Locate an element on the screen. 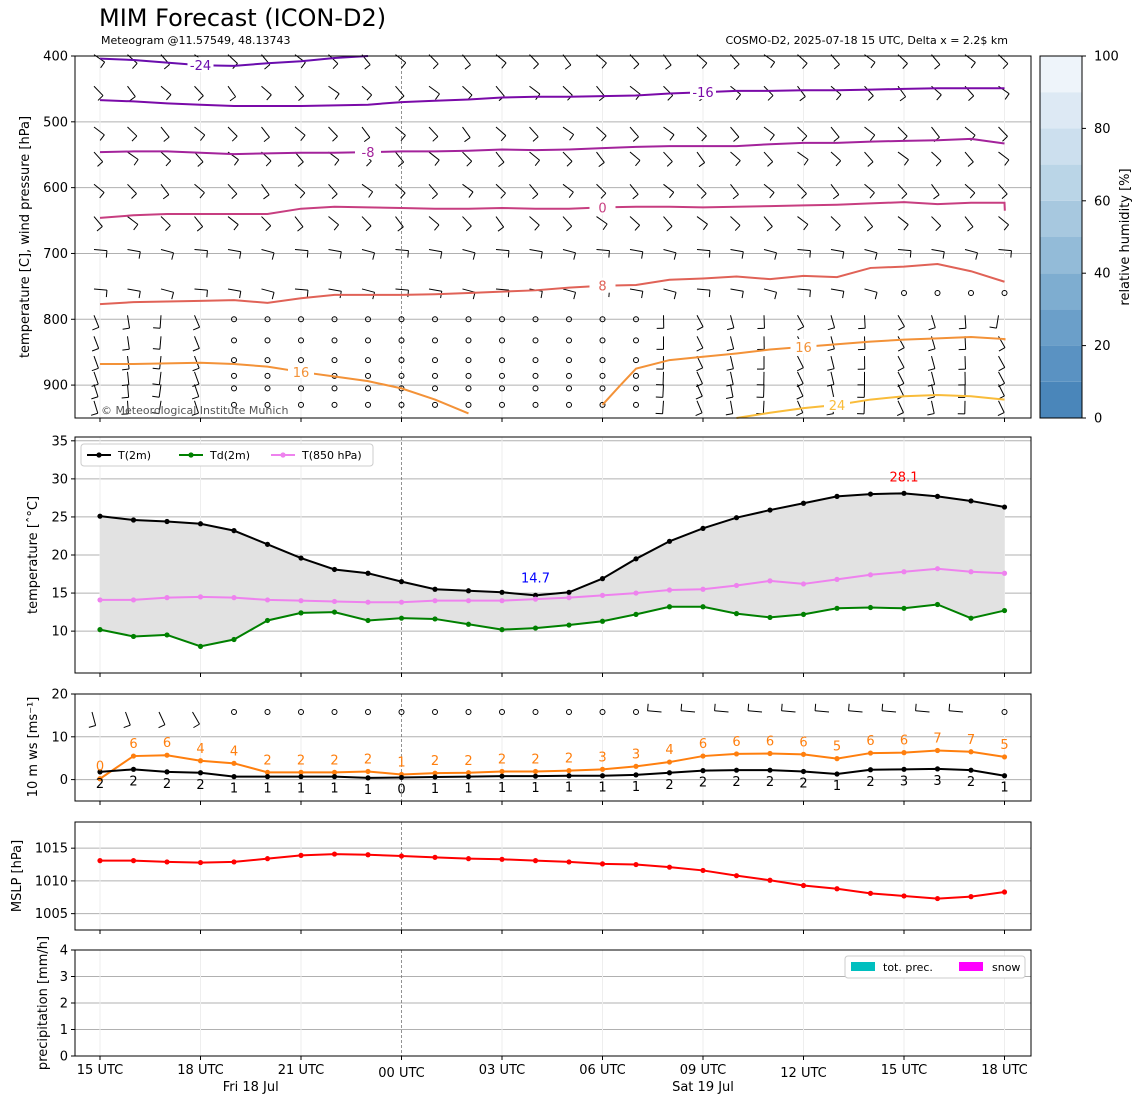  gust-value-label: 2 is located at coordinates (301, 760).